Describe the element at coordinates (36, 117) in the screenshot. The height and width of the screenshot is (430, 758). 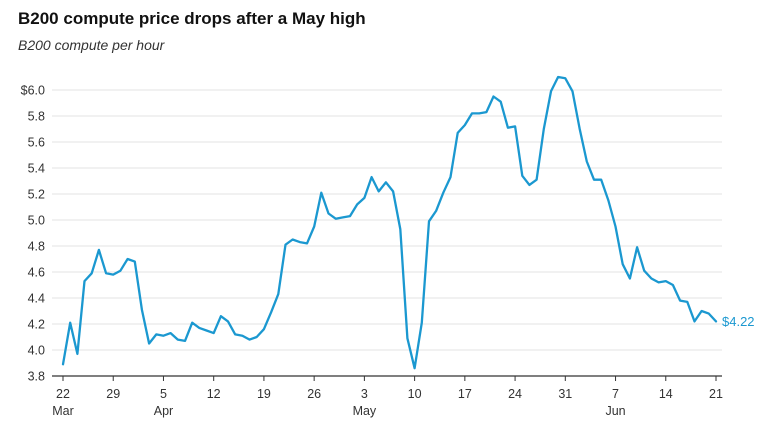
I see `y-tick-label: 5.8` at that location.